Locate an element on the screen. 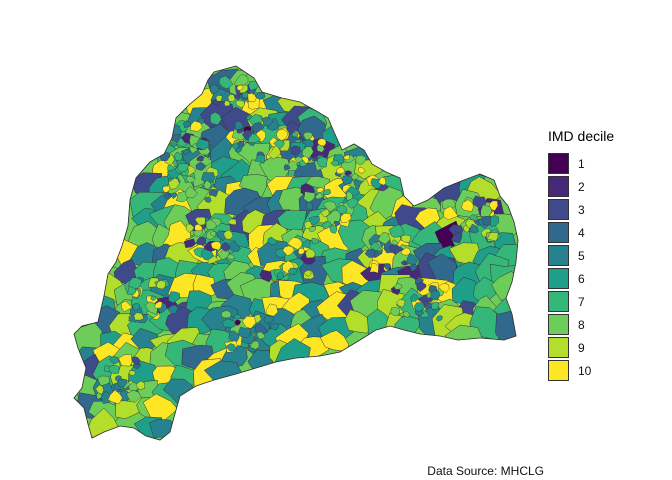  legend-item-5: 5 is located at coordinates (581, 255).